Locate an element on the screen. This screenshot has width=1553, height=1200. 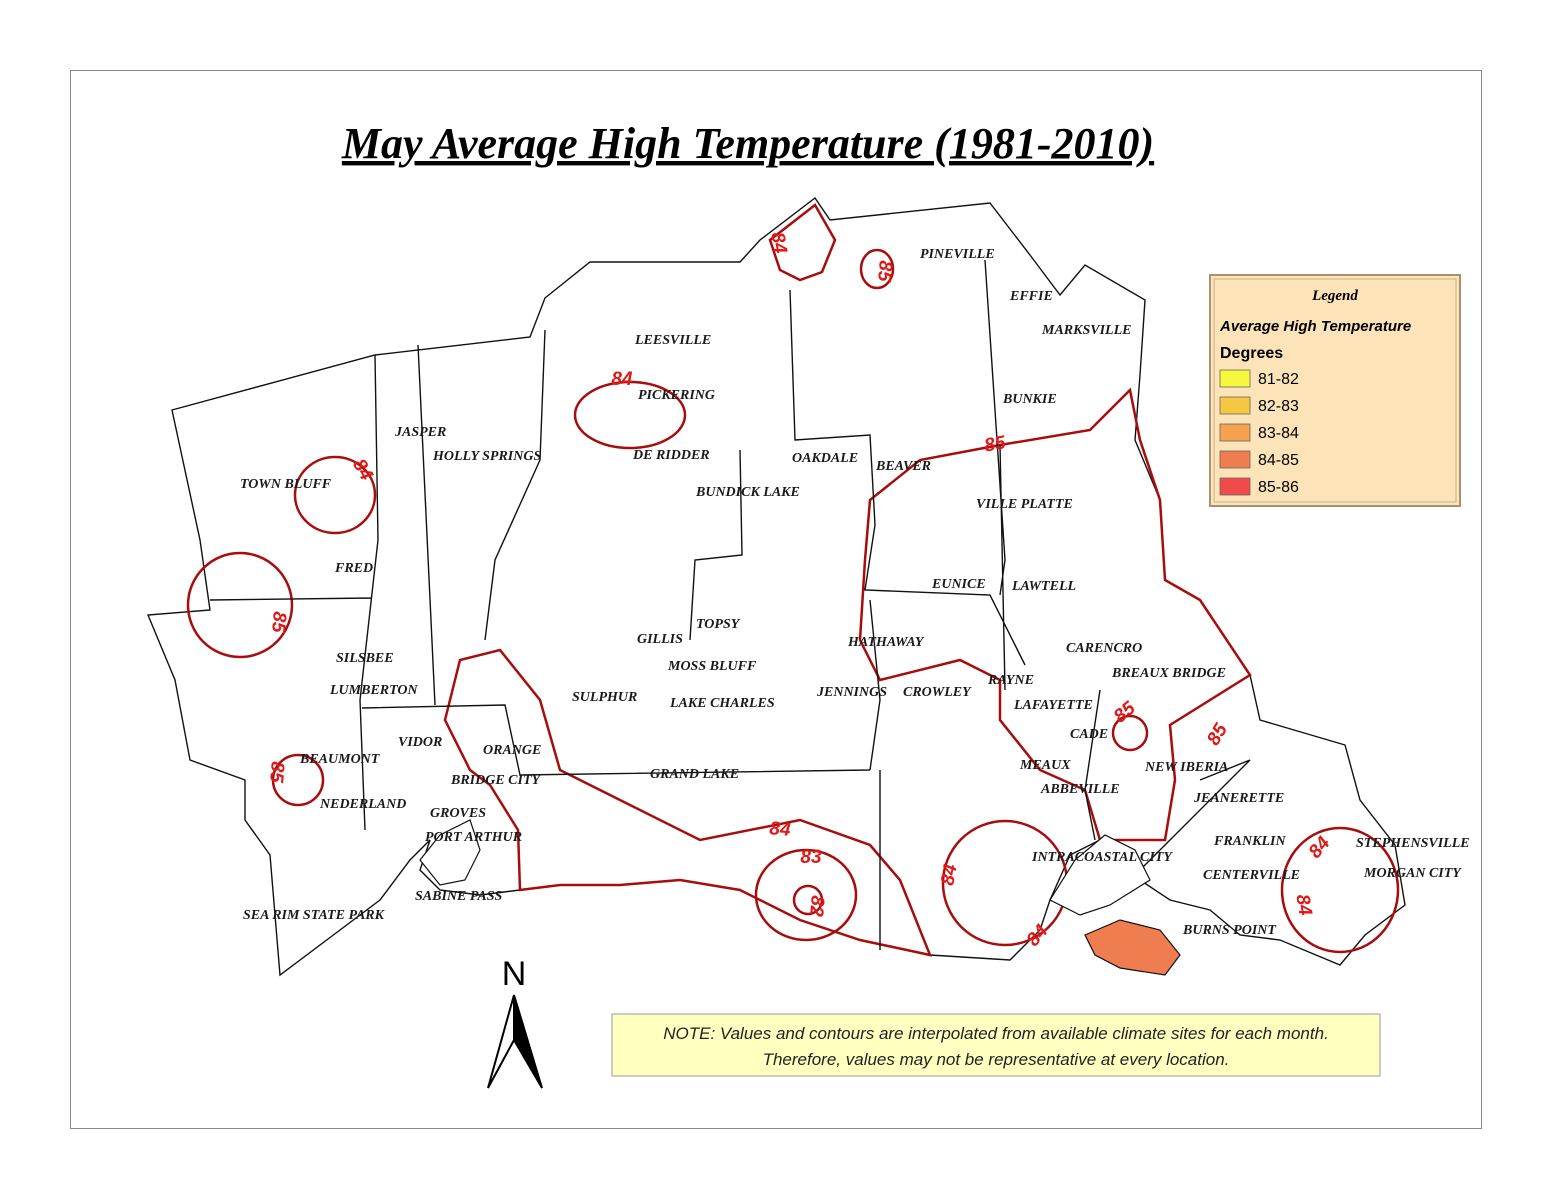
city-label: NEDERLAND is located at coordinates (362, 804).